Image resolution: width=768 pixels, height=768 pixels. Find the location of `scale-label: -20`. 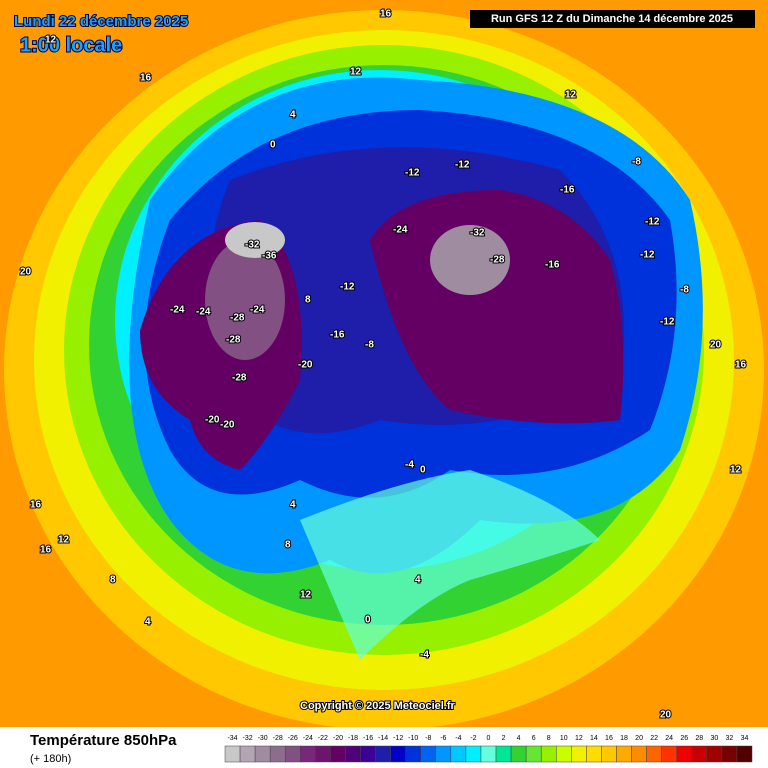

scale-label: -20 is located at coordinates (338, 738).